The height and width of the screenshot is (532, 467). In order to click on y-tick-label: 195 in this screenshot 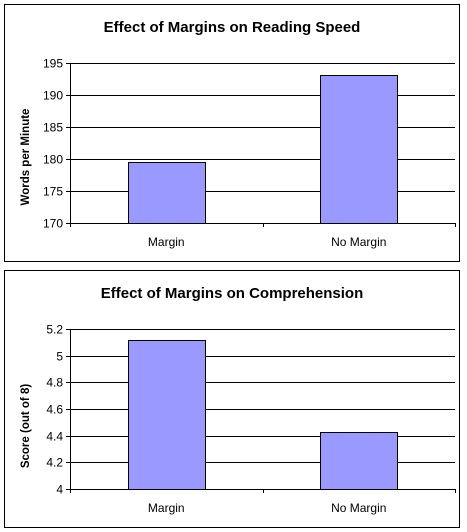, I will do `click(53, 64)`.